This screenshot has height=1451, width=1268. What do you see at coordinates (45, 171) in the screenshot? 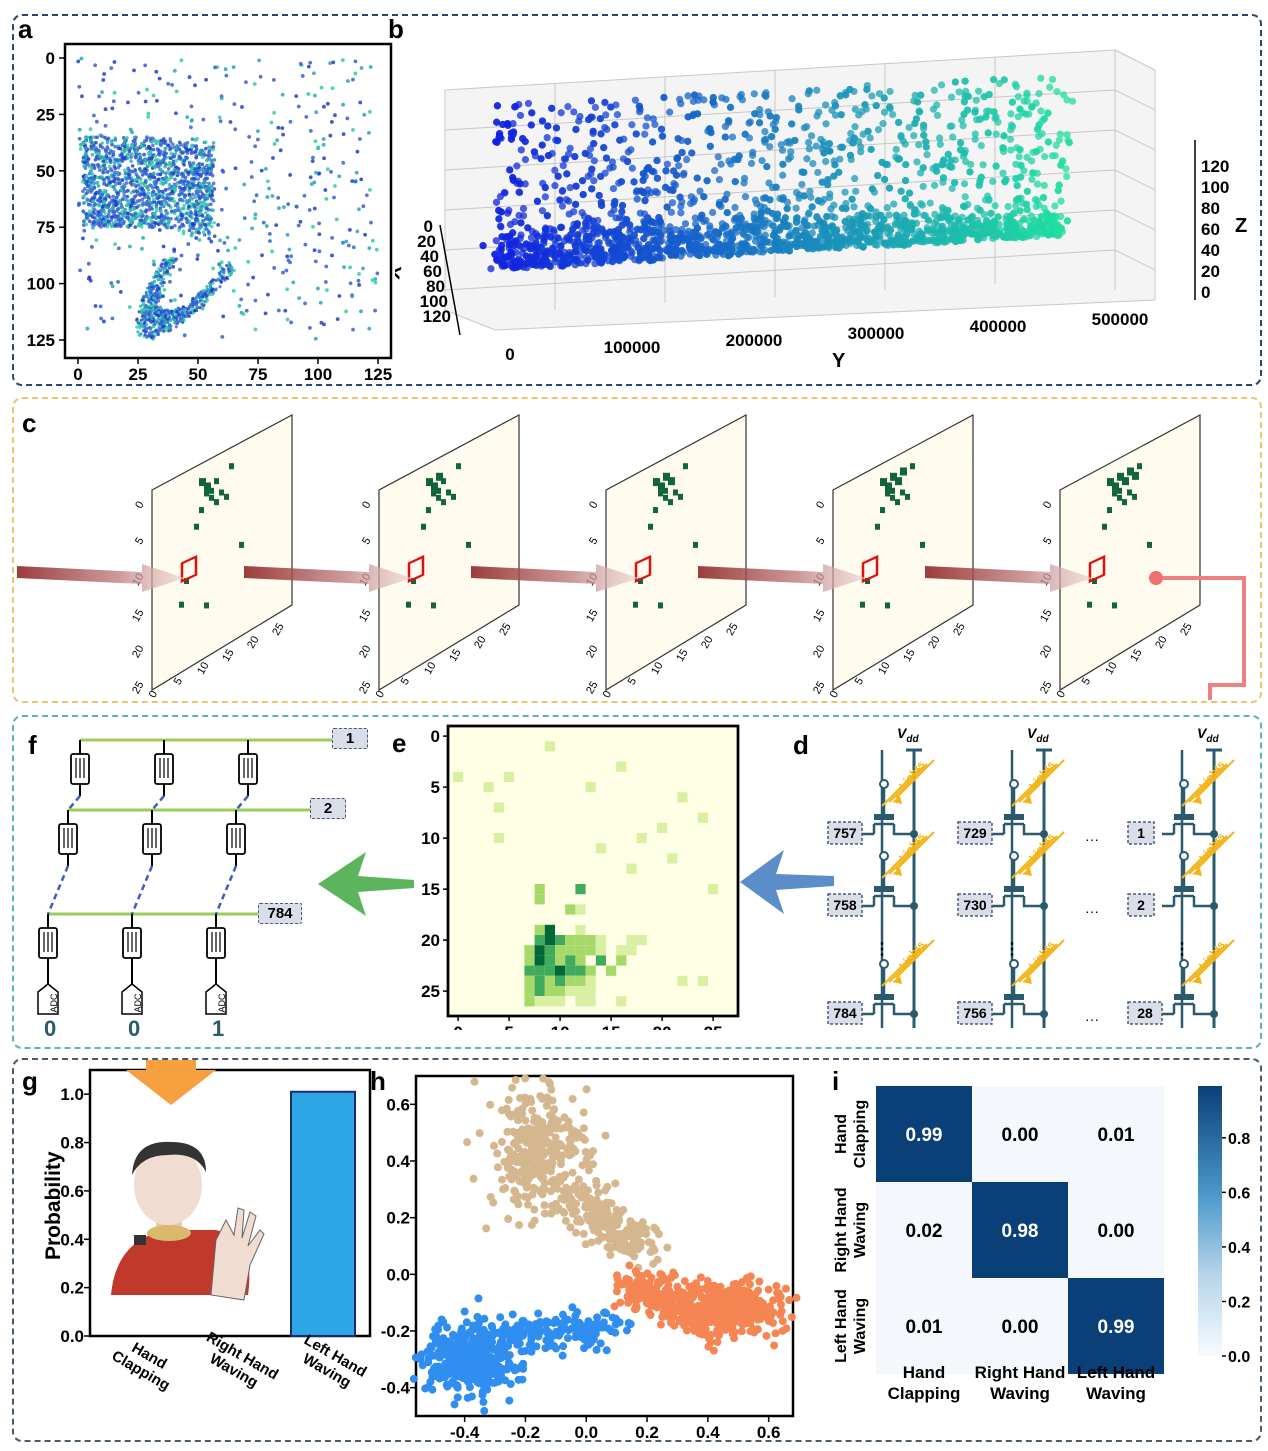
I see `a-ytick: 50` at bounding box center [45, 171].